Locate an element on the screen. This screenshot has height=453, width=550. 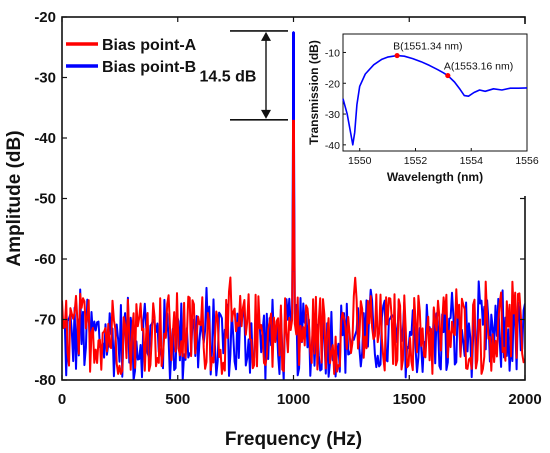
x-tick-label: 2000 is located at coordinates (524, 399).